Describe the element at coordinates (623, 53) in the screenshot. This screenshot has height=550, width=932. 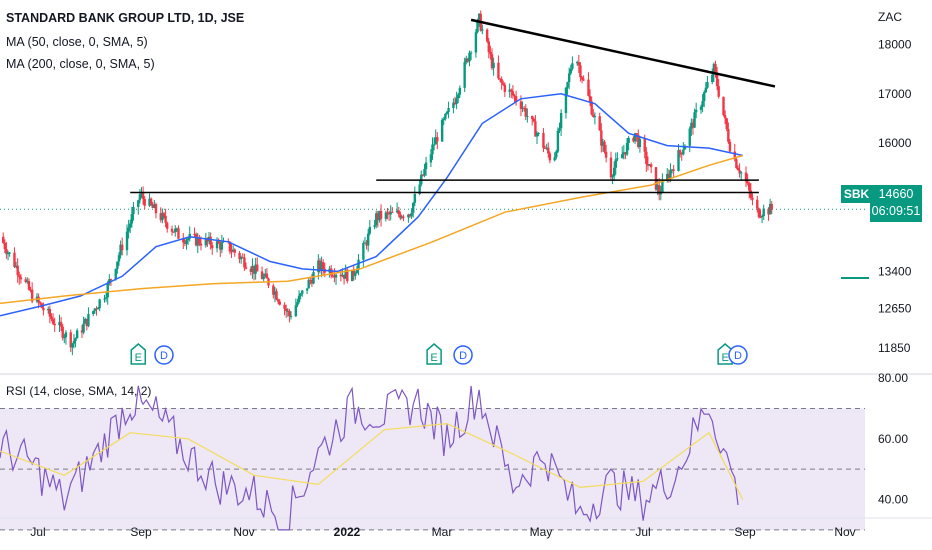
I see `resistance-trendline` at that location.